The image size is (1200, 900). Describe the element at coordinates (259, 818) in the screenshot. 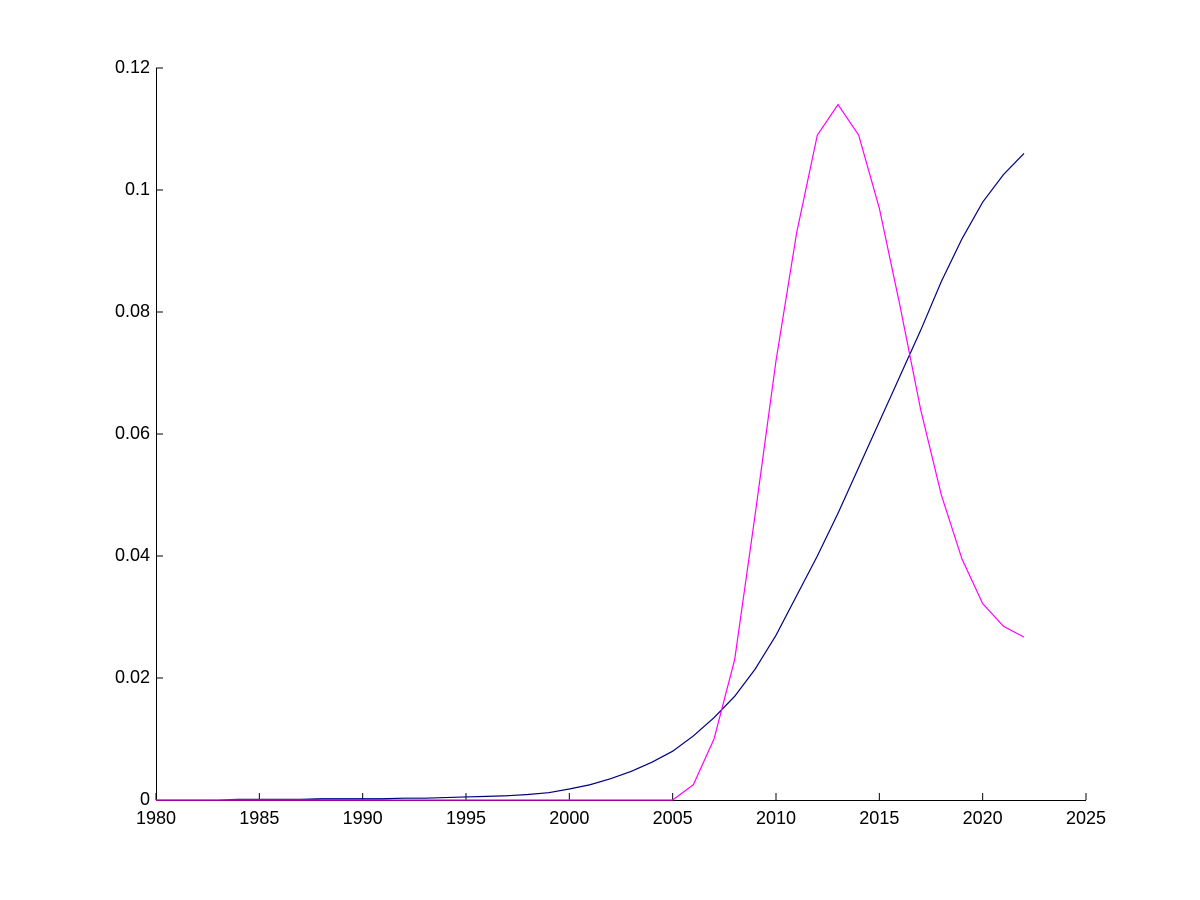

I see `x-tick-label: 1985` at that location.